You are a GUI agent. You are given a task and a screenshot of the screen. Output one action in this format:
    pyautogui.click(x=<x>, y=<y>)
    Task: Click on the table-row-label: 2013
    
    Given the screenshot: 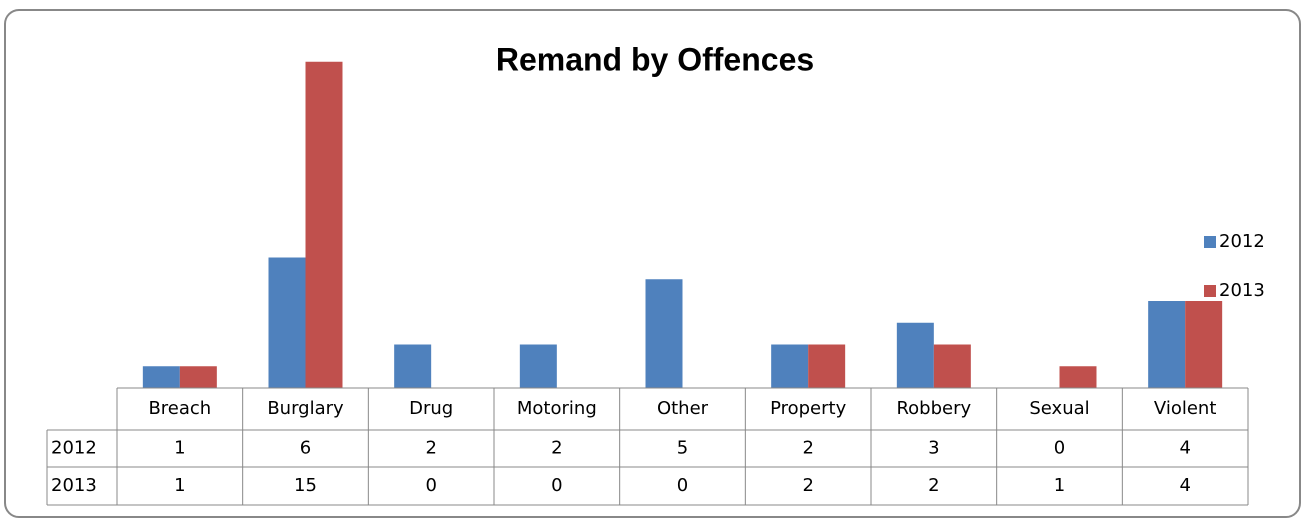 What is the action you would take?
    pyautogui.click(x=74, y=485)
    